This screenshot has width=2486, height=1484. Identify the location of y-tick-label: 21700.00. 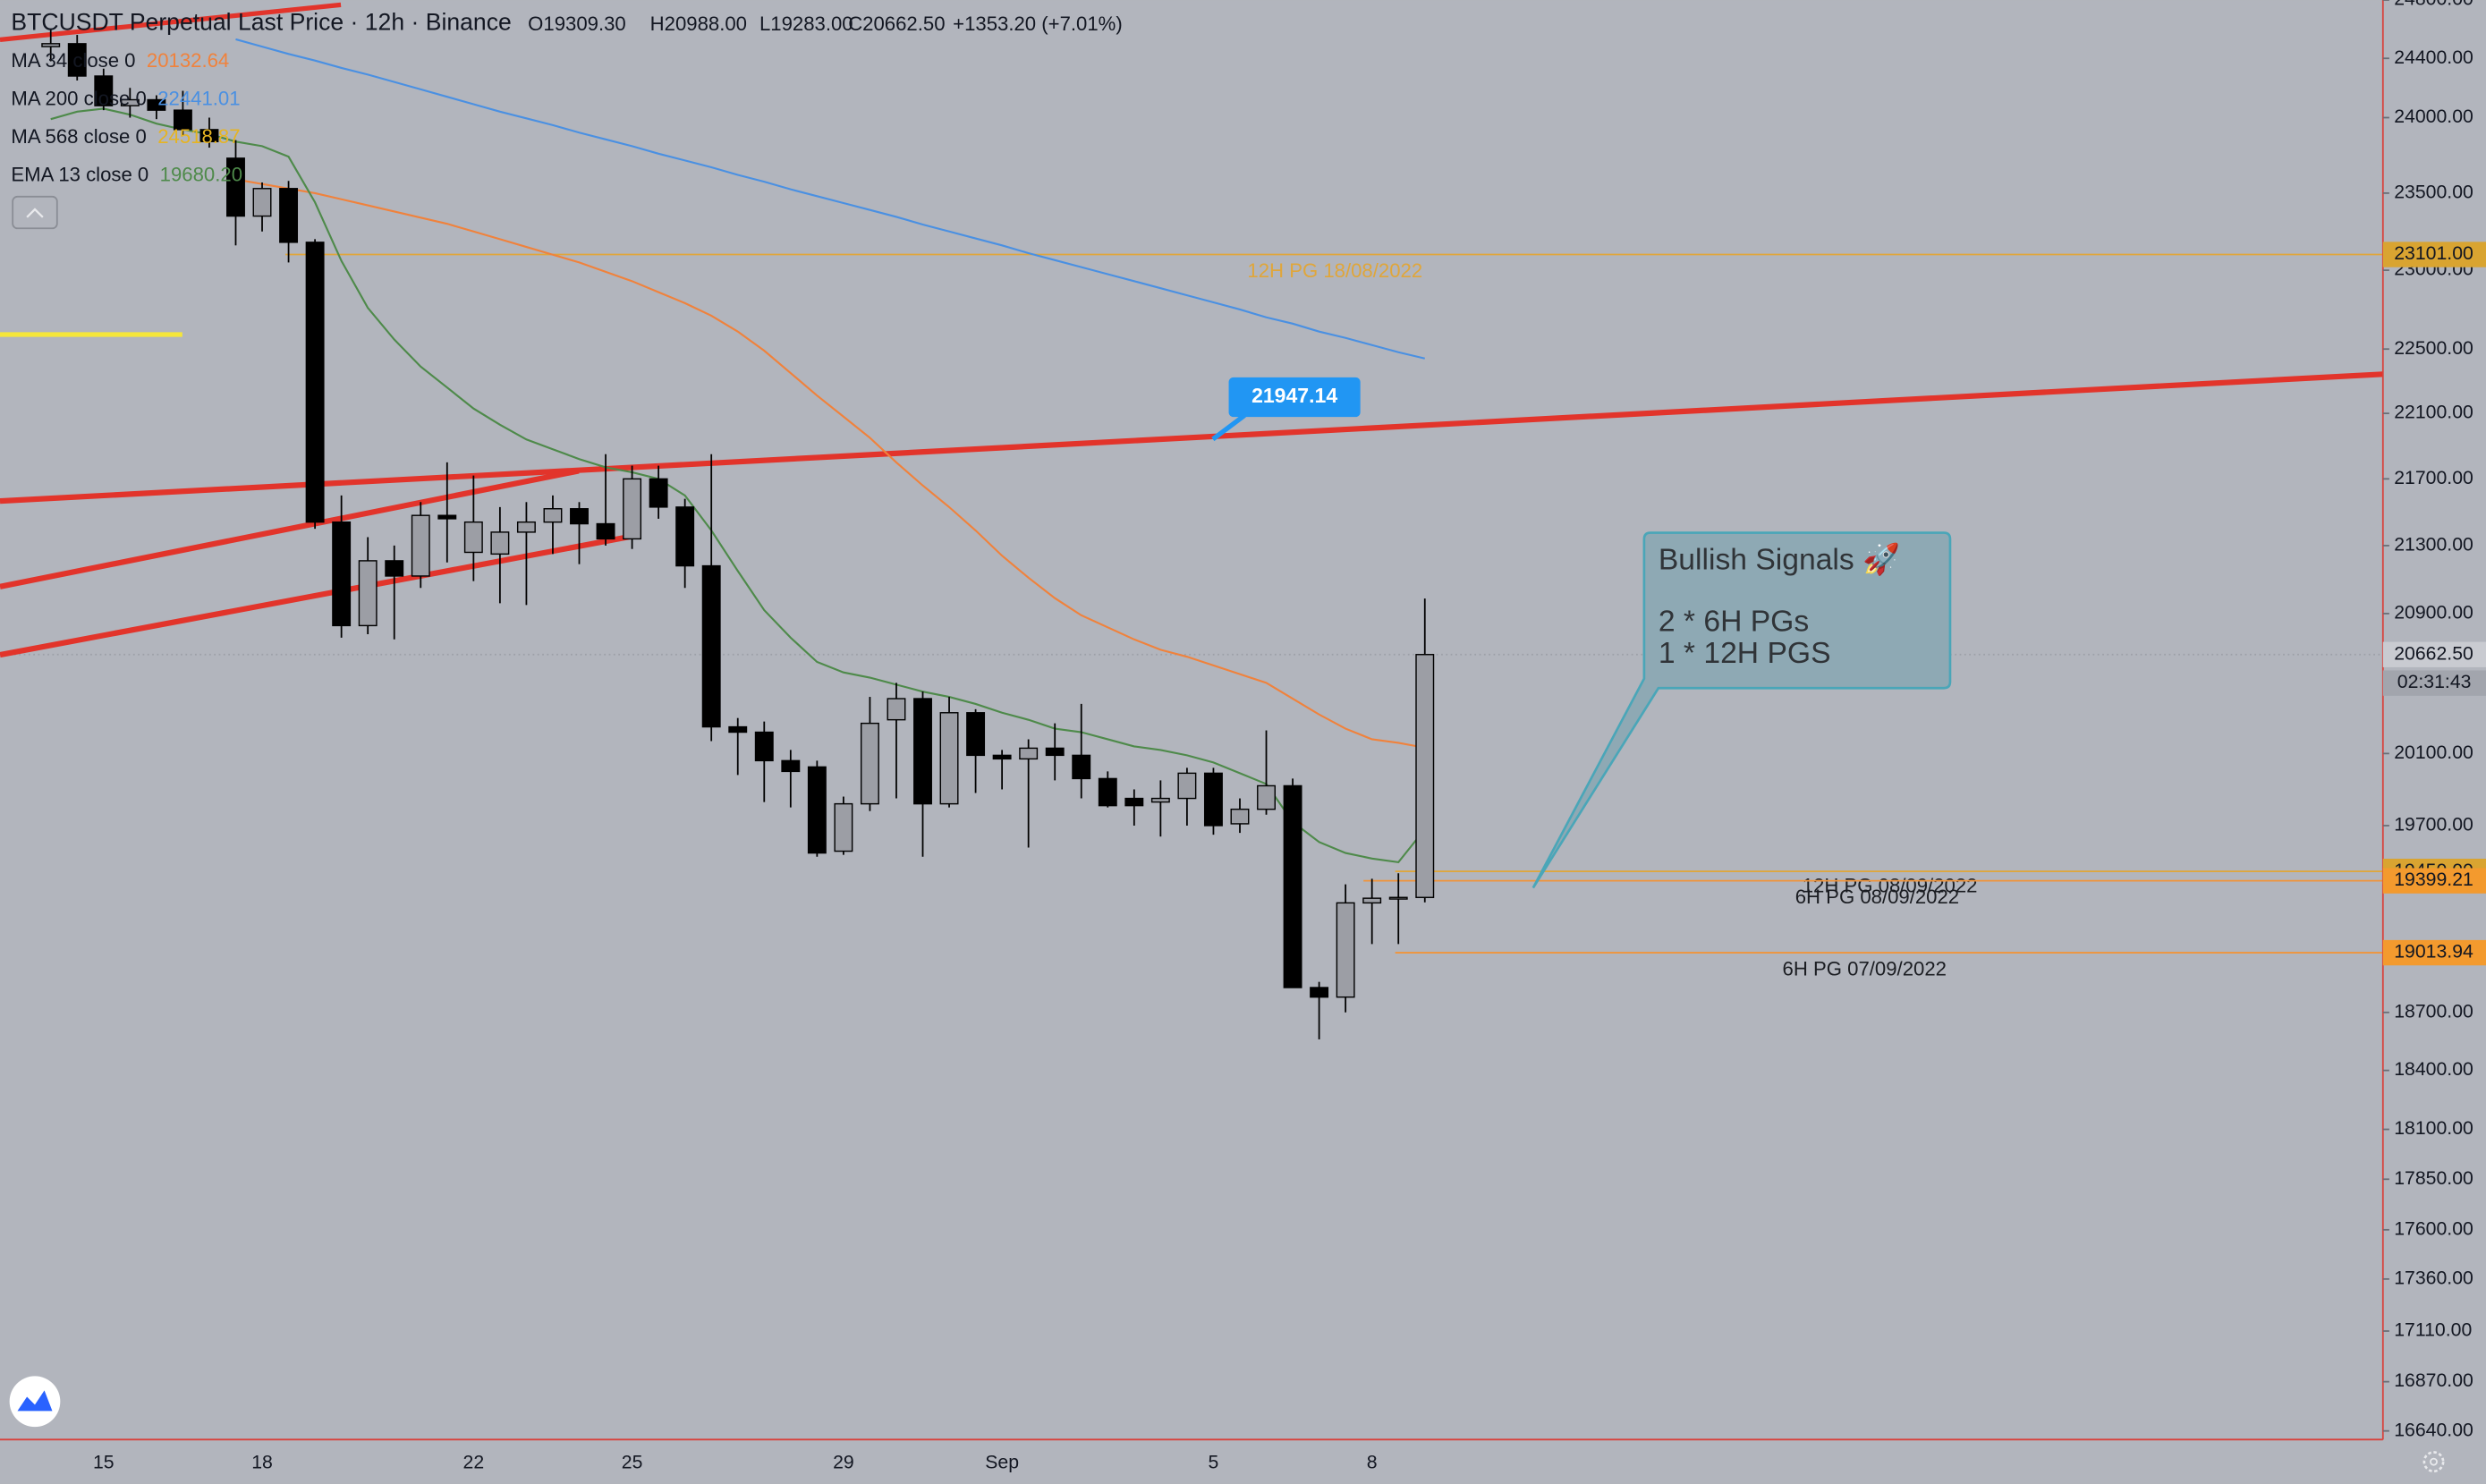
(2433, 477).